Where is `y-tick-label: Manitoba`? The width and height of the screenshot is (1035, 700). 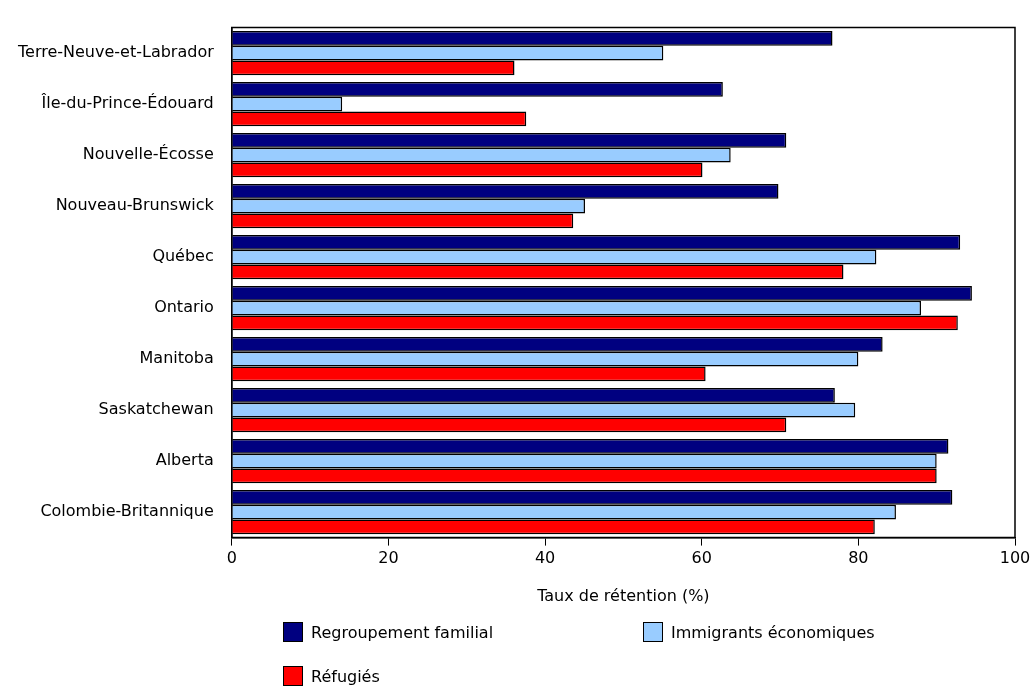
y-tick-label: Manitoba is located at coordinates (176, 358).